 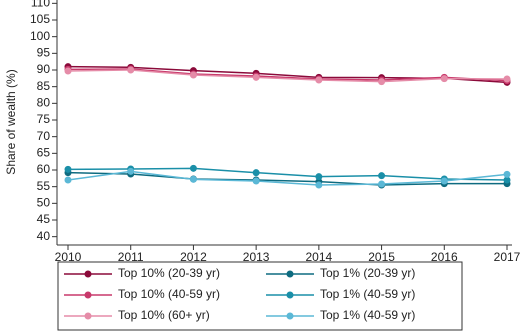 I want to click on x-tick-label: 2017, so click(x=507, y=257).